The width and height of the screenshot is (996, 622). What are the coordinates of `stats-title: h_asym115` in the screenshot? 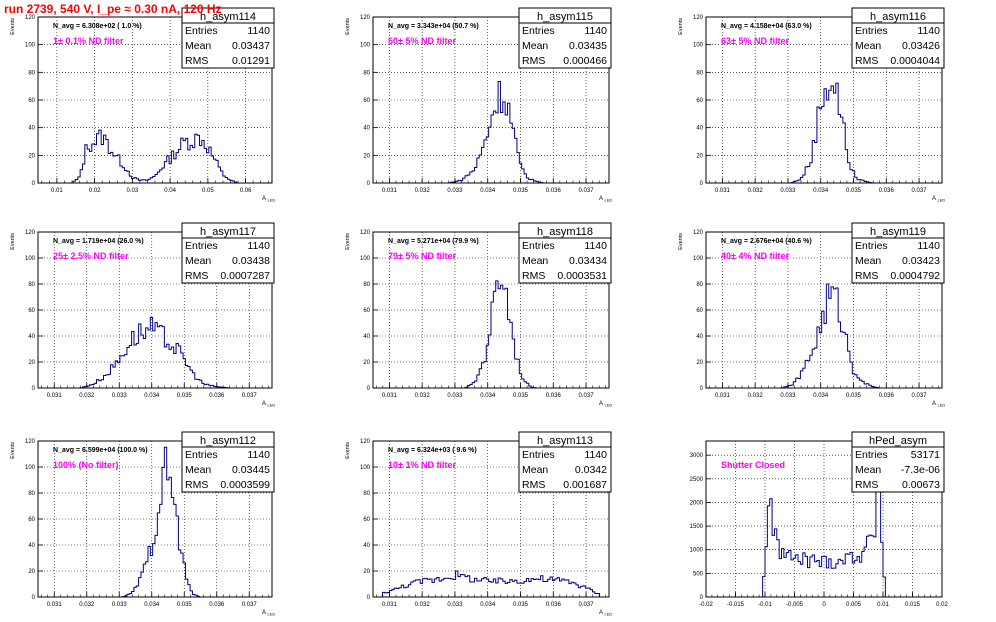 It's located at (565, 17).